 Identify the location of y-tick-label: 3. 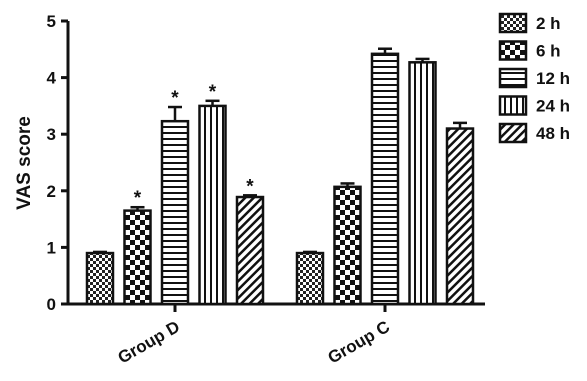
(51, 134).